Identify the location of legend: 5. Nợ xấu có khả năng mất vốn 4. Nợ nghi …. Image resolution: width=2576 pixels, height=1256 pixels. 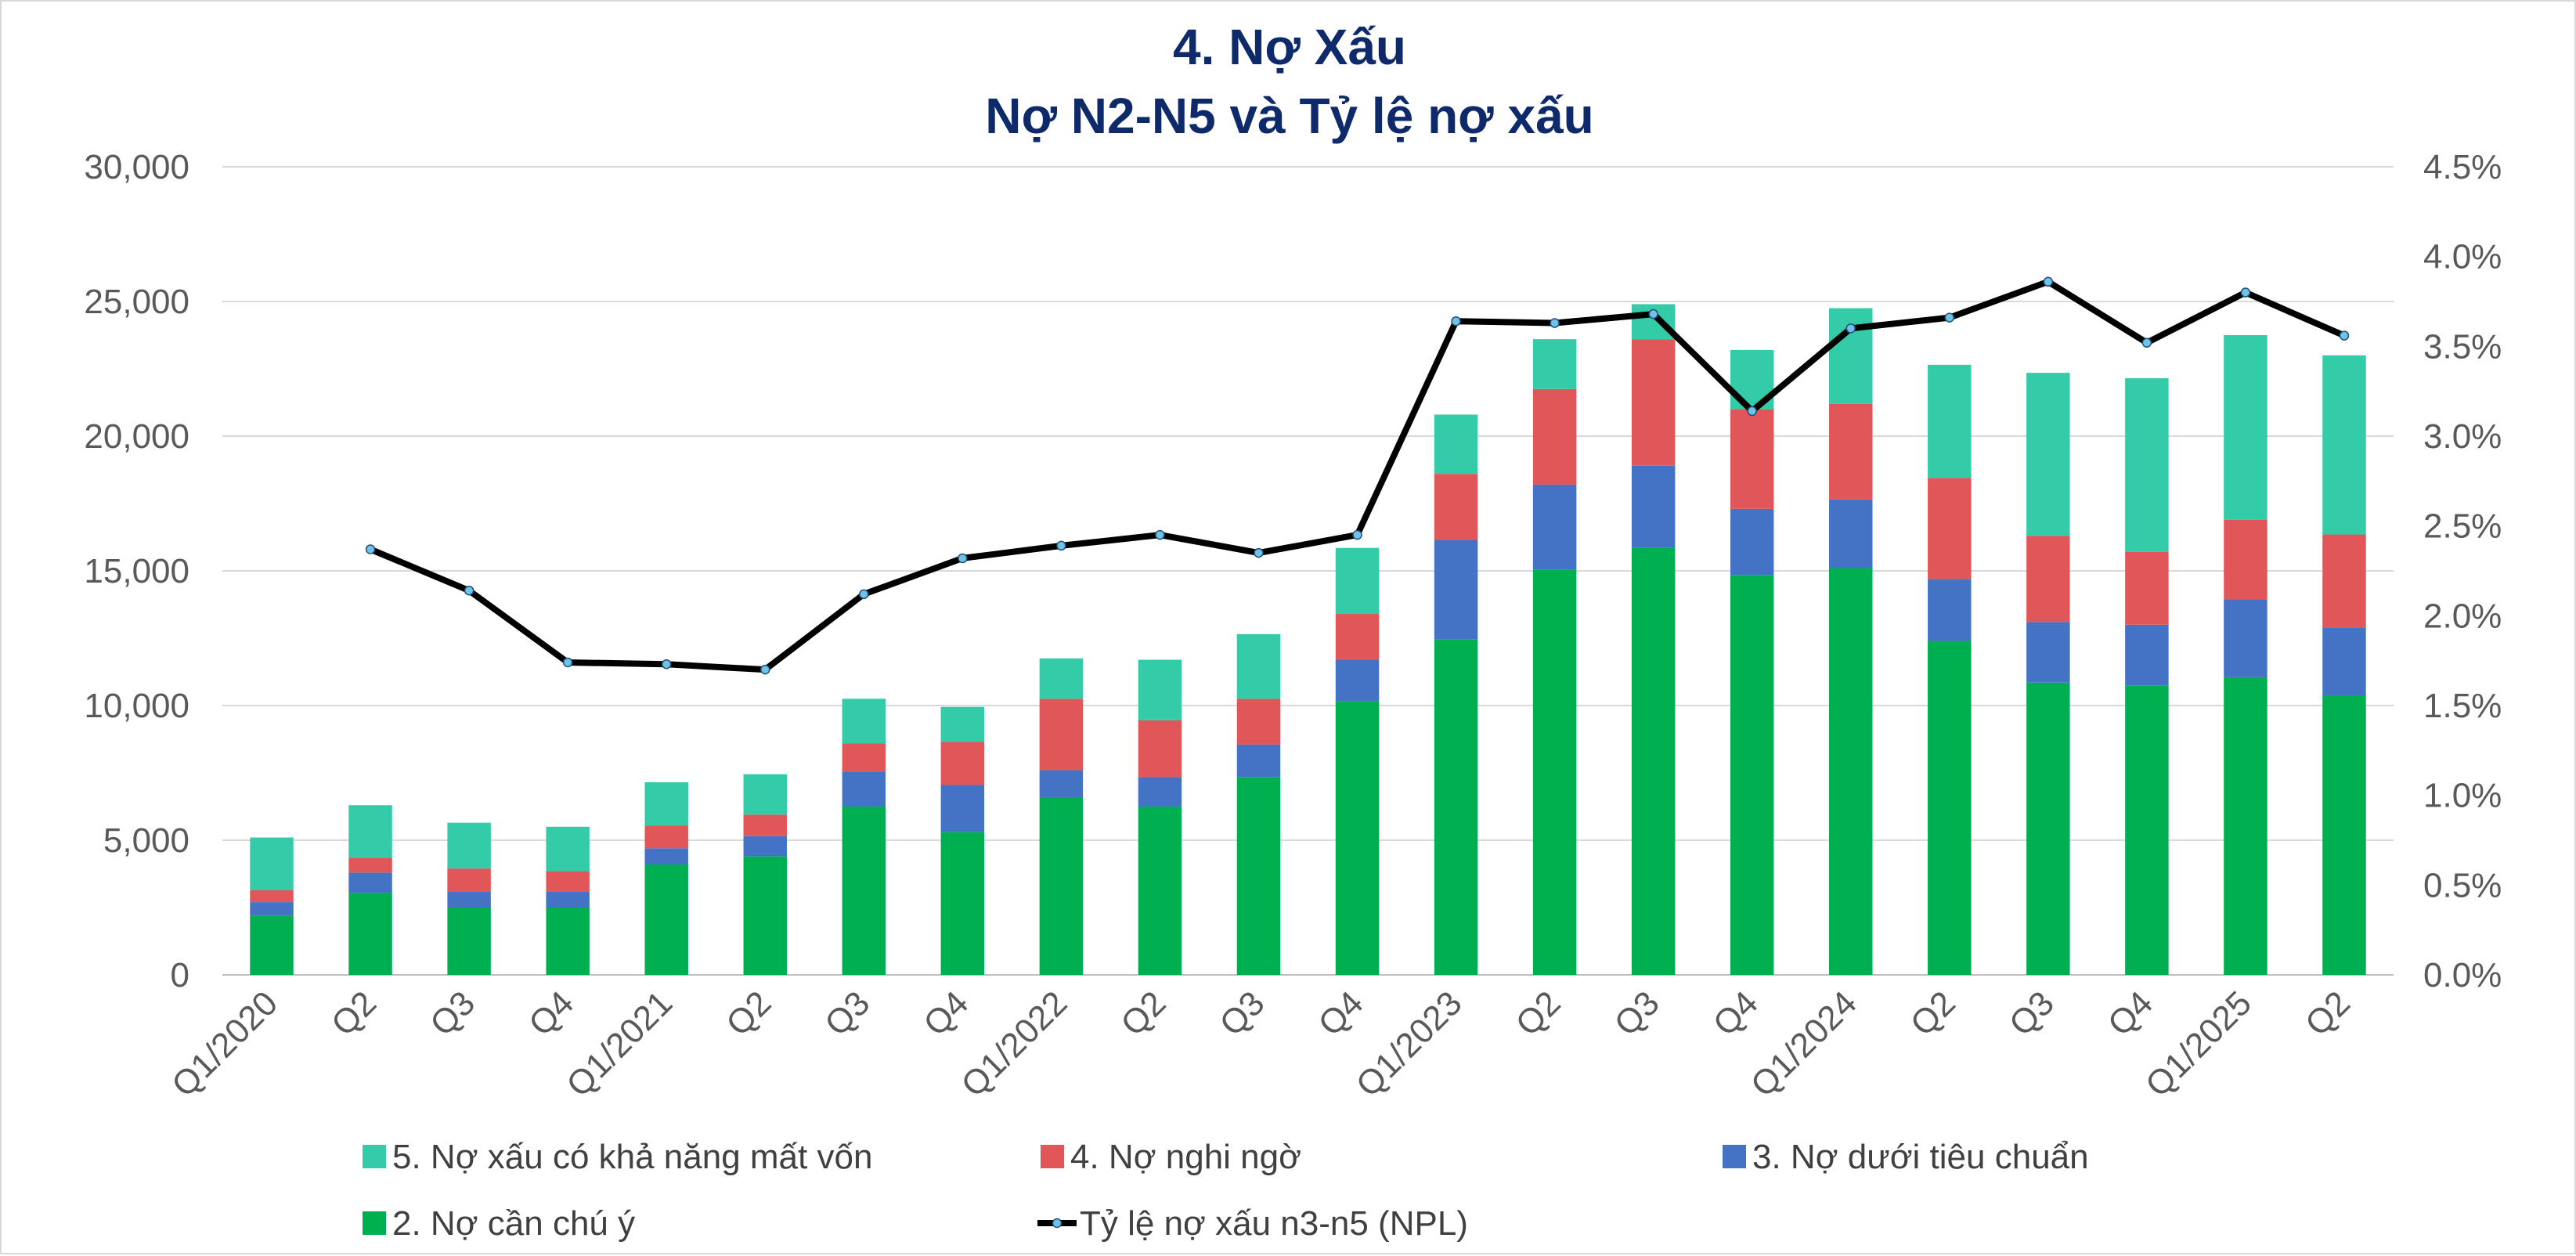
(1226, 1190).